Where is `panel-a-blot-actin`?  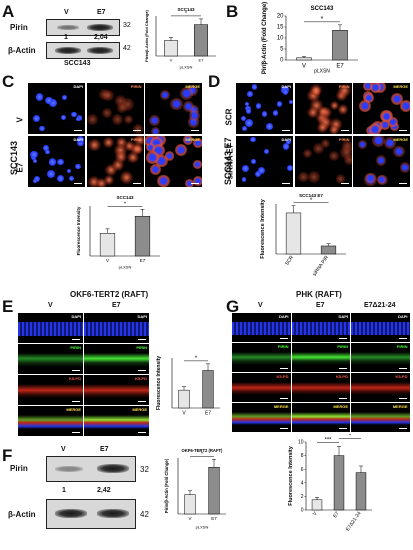
panel-a-blot-actin is located at coordinates (83, 50).